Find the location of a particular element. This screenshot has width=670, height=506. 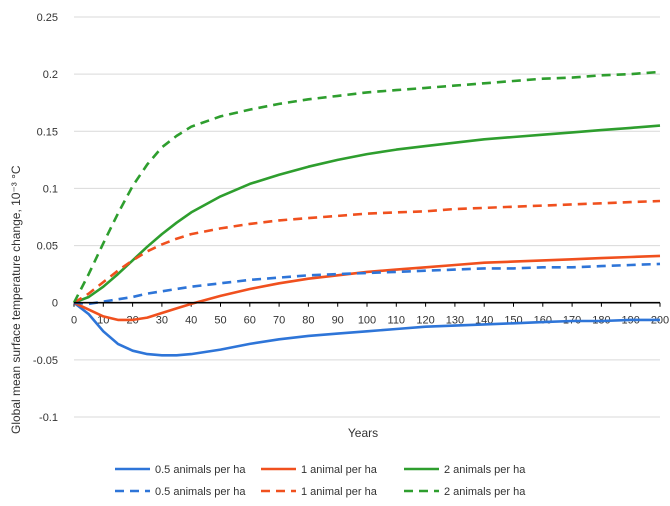

x-tick-label: 70 is located at coordinates (279, 321).